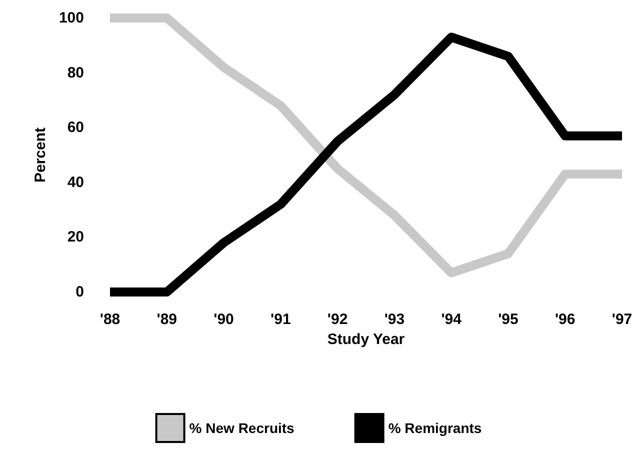 This screenshot has height=458, width=637. Describe the element at coordinates (337, 319) in the screenshot. I see `x-tick-label: '92` at that location.